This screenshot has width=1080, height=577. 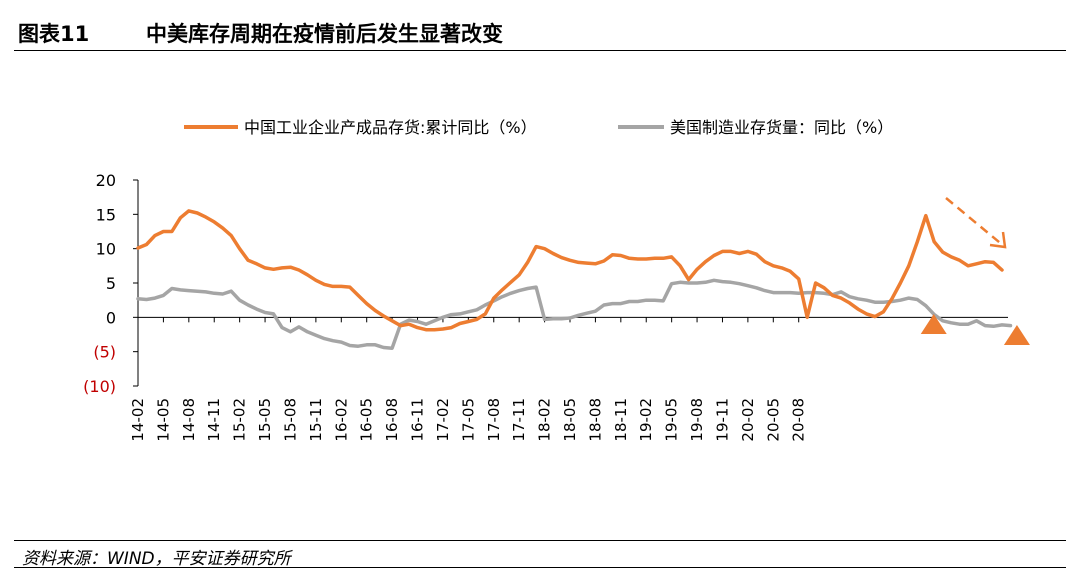 What do you see at coordinates (138, 420) in the screenshot?
I see `x-tick-label: 14-02` at bounding box center [138, 420].